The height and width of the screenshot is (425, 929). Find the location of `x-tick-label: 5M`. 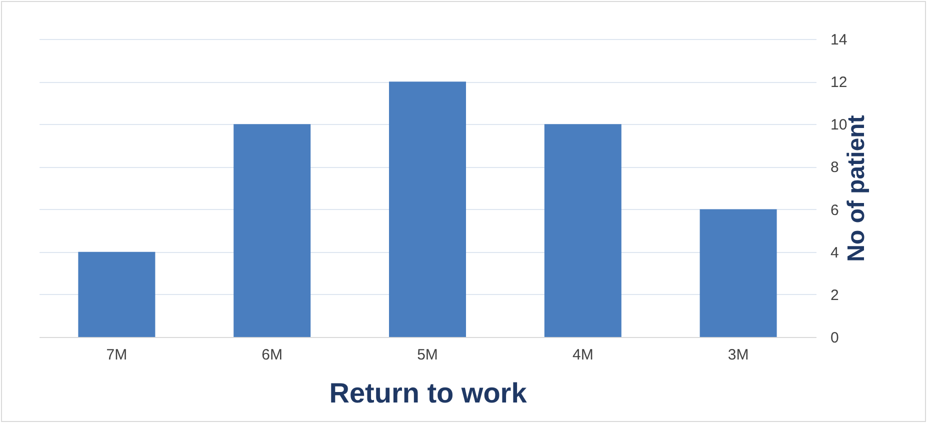

x-tick-label: 5M is located at coordinates (427, 355).